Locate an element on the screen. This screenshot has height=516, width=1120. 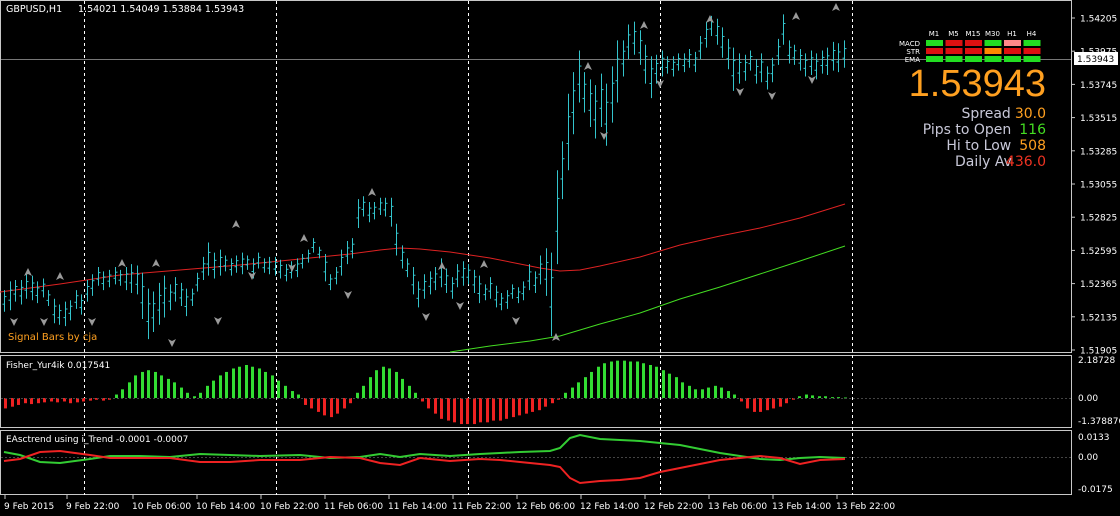
time-tick-label: 12 Feb 06:00 is located at coordinates (545, 507).